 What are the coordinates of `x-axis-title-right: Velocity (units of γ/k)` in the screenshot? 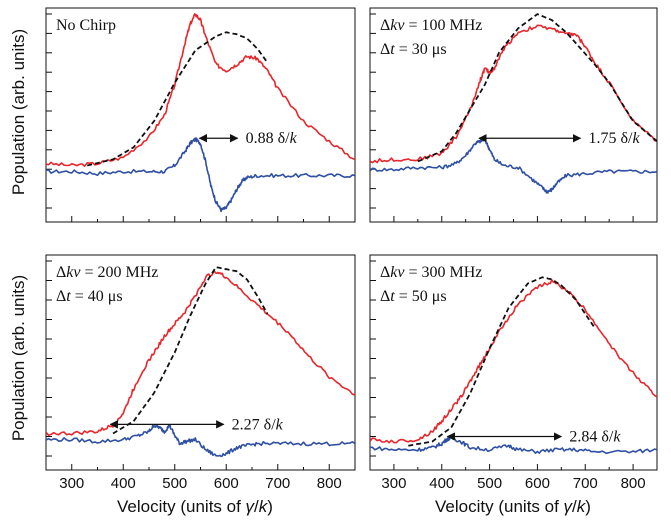 It's located at (513, 506).